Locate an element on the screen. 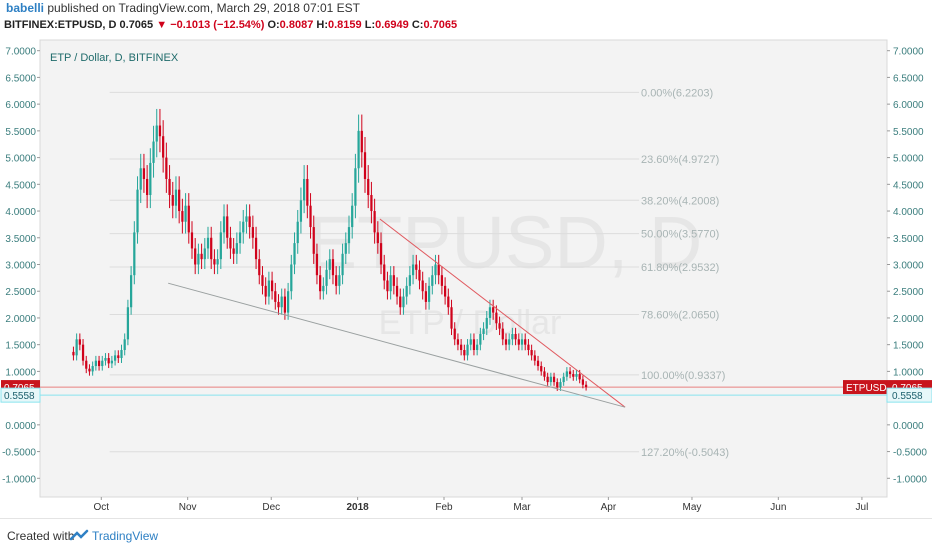 The width and height of the screenshot is (932, 551). series-tag is located at coordinates (865, 387).